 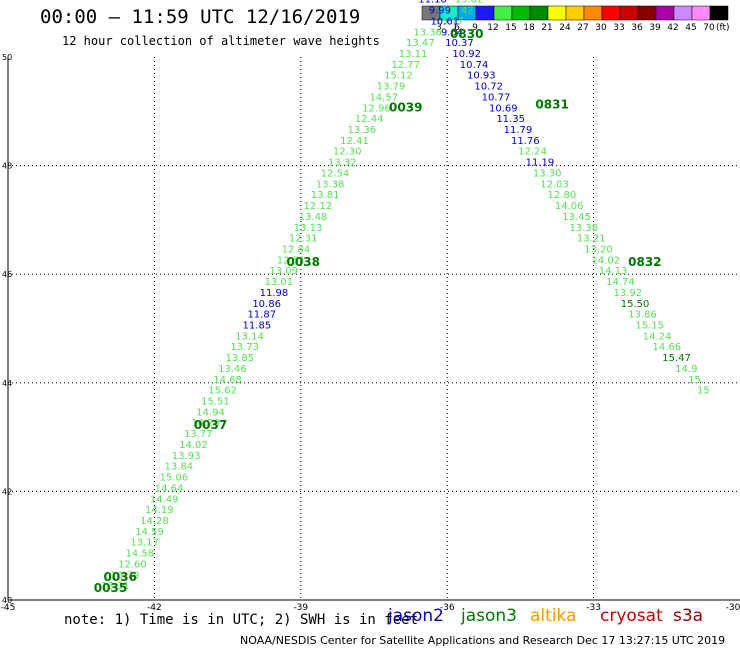 I want to click on wave-height-value: 12.60, so click(x=132, y=564).